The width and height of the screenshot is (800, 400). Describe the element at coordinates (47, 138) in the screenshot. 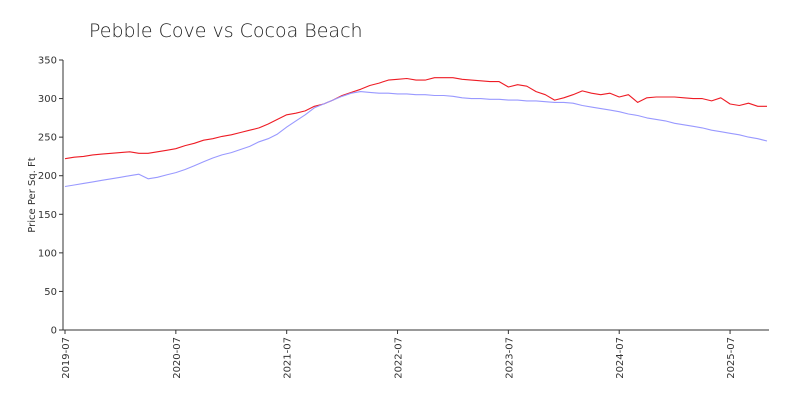

I see `y-tick-label: 250` at that location.